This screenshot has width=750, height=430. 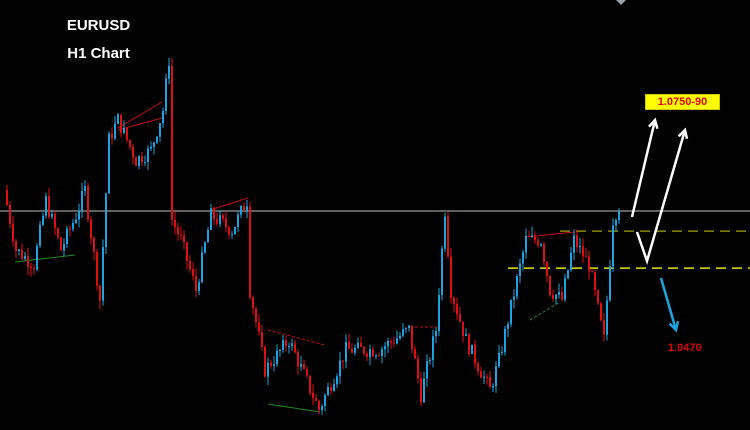 What do you see at coordinates (653, 123) in the screenshot?
I see `up-arrow-icon-head` at bounding box center [653, 123].